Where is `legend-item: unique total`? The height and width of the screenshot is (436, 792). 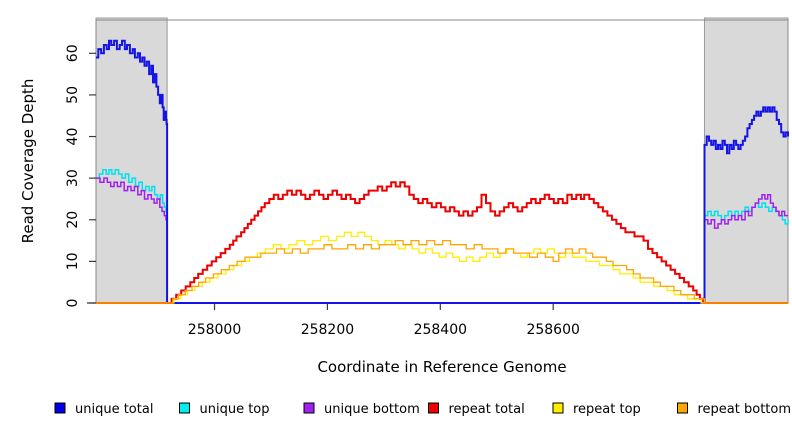
legend-item: unique total is located at coordinates (103, 409).